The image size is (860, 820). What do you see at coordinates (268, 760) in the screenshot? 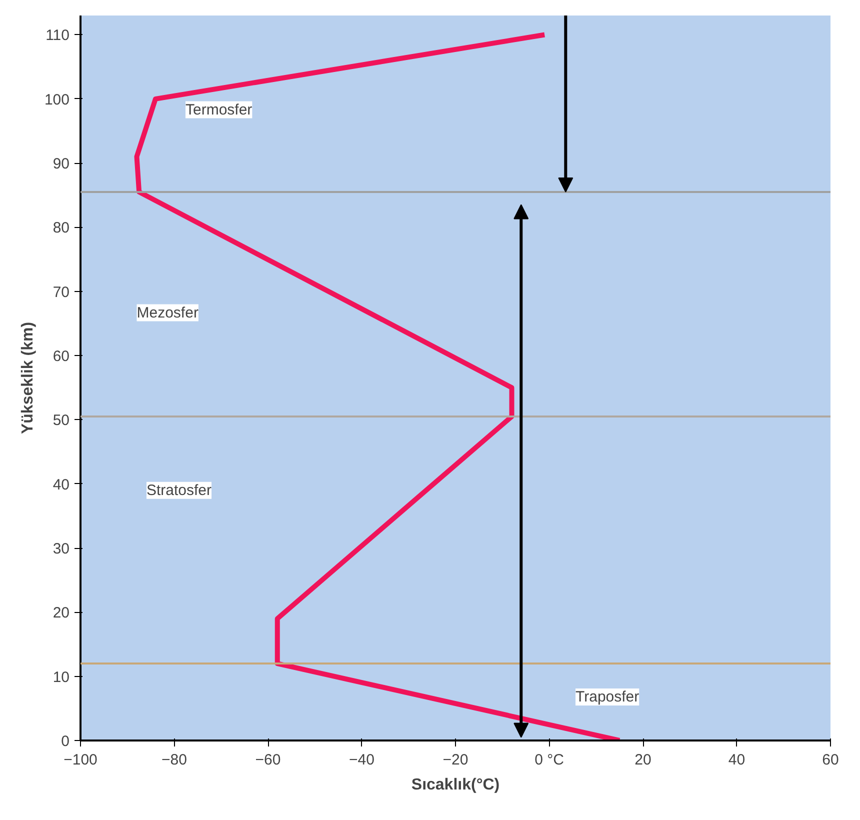
I see `x-tick-label: −60` at bounding box center [268, 760].